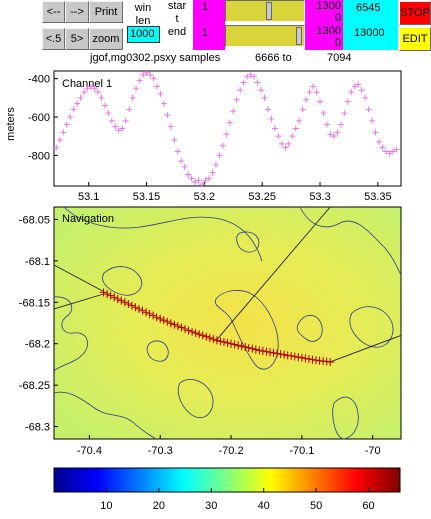 This screenshot has height=519, width=431. What do you see at coordinates (415, 13) in the screenshot?
I see `stop-button: STOP` at bounding box center [415, 13].